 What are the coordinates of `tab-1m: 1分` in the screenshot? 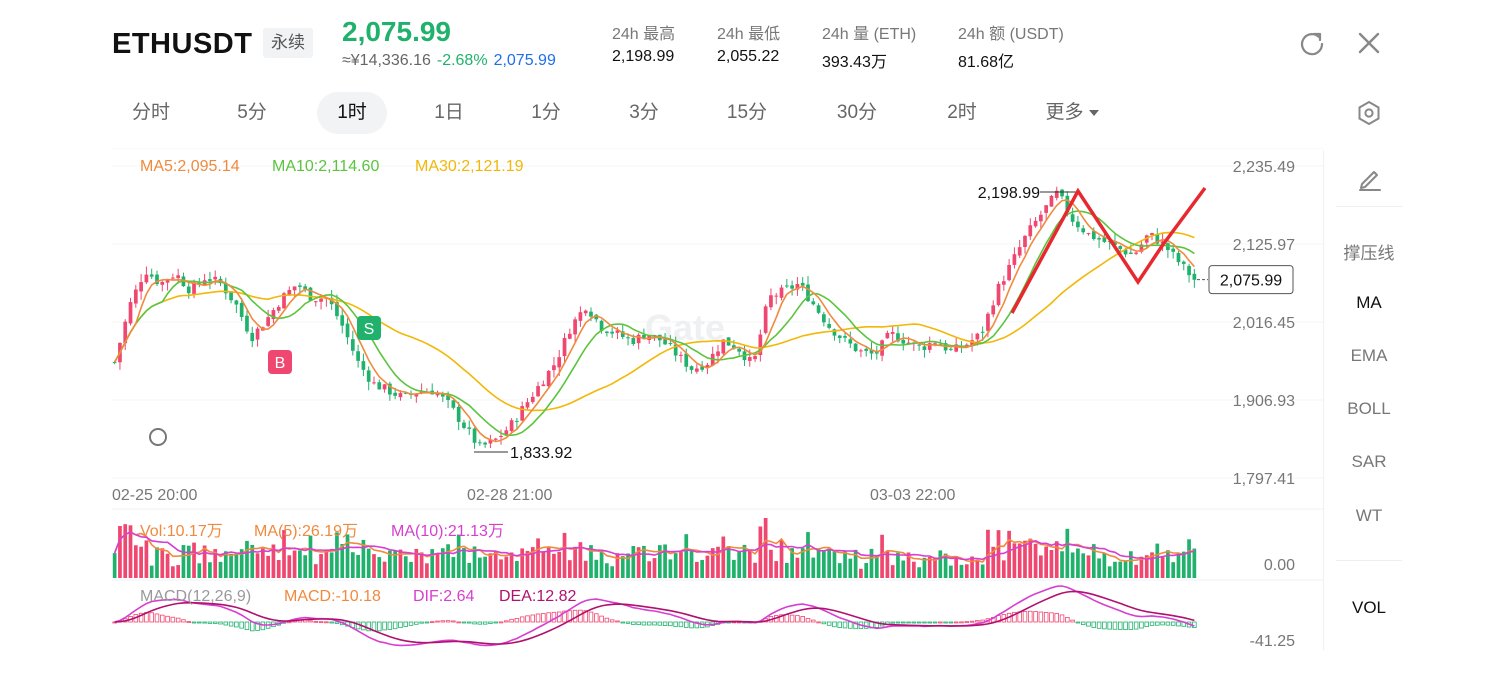 It's located at (546, 112).